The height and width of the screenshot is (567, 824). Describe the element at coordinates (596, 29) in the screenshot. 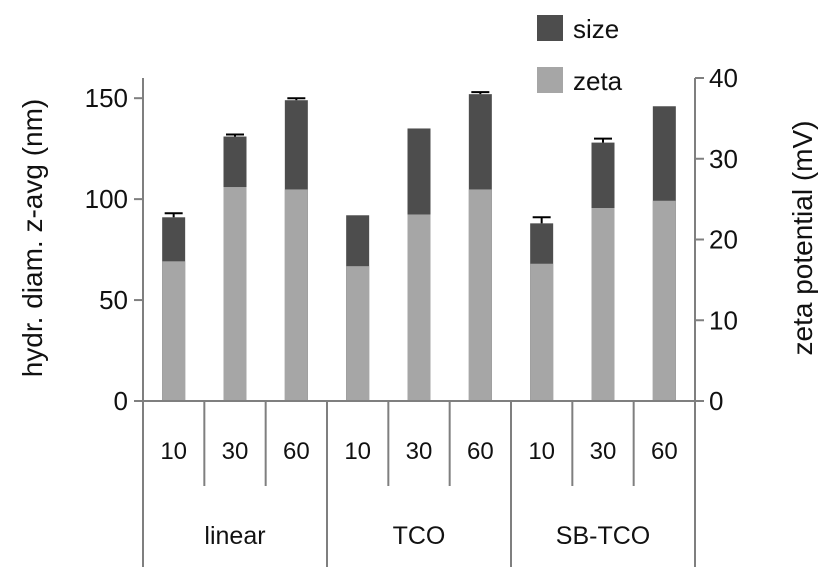

I see `legend-label-size: size` at that location.